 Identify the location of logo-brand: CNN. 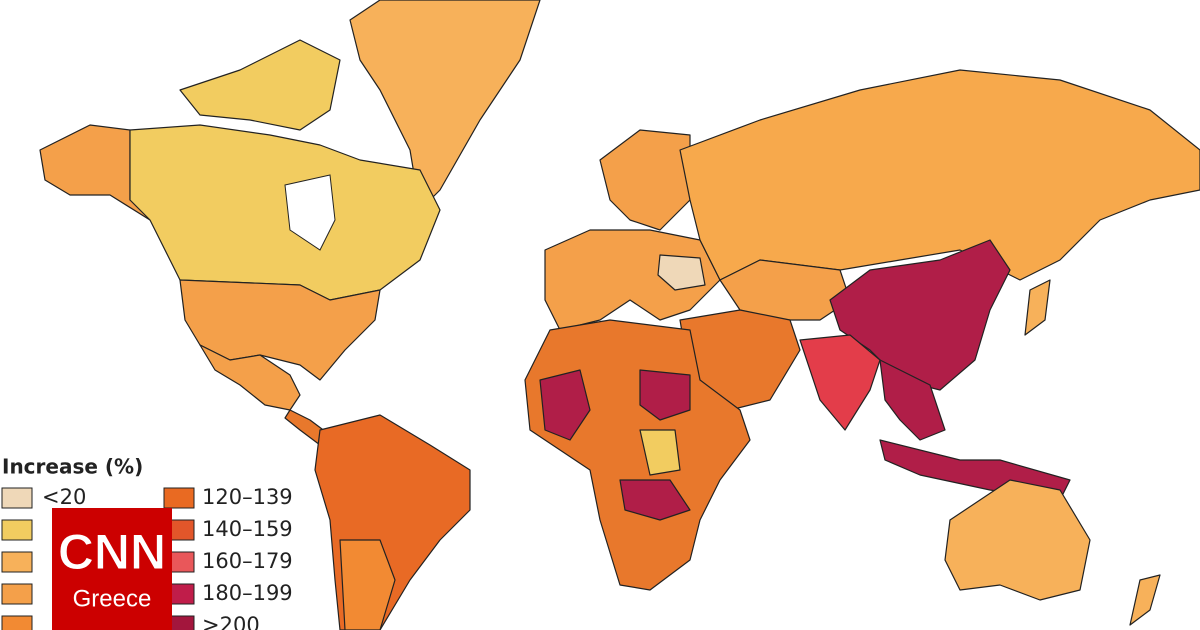
(112, 552).